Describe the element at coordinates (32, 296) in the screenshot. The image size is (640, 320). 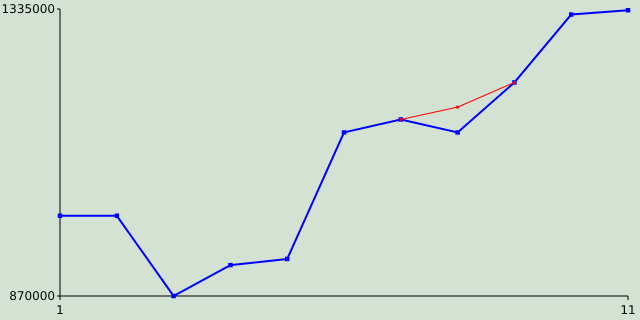
I see `y-tick-label: 870000` at that location.